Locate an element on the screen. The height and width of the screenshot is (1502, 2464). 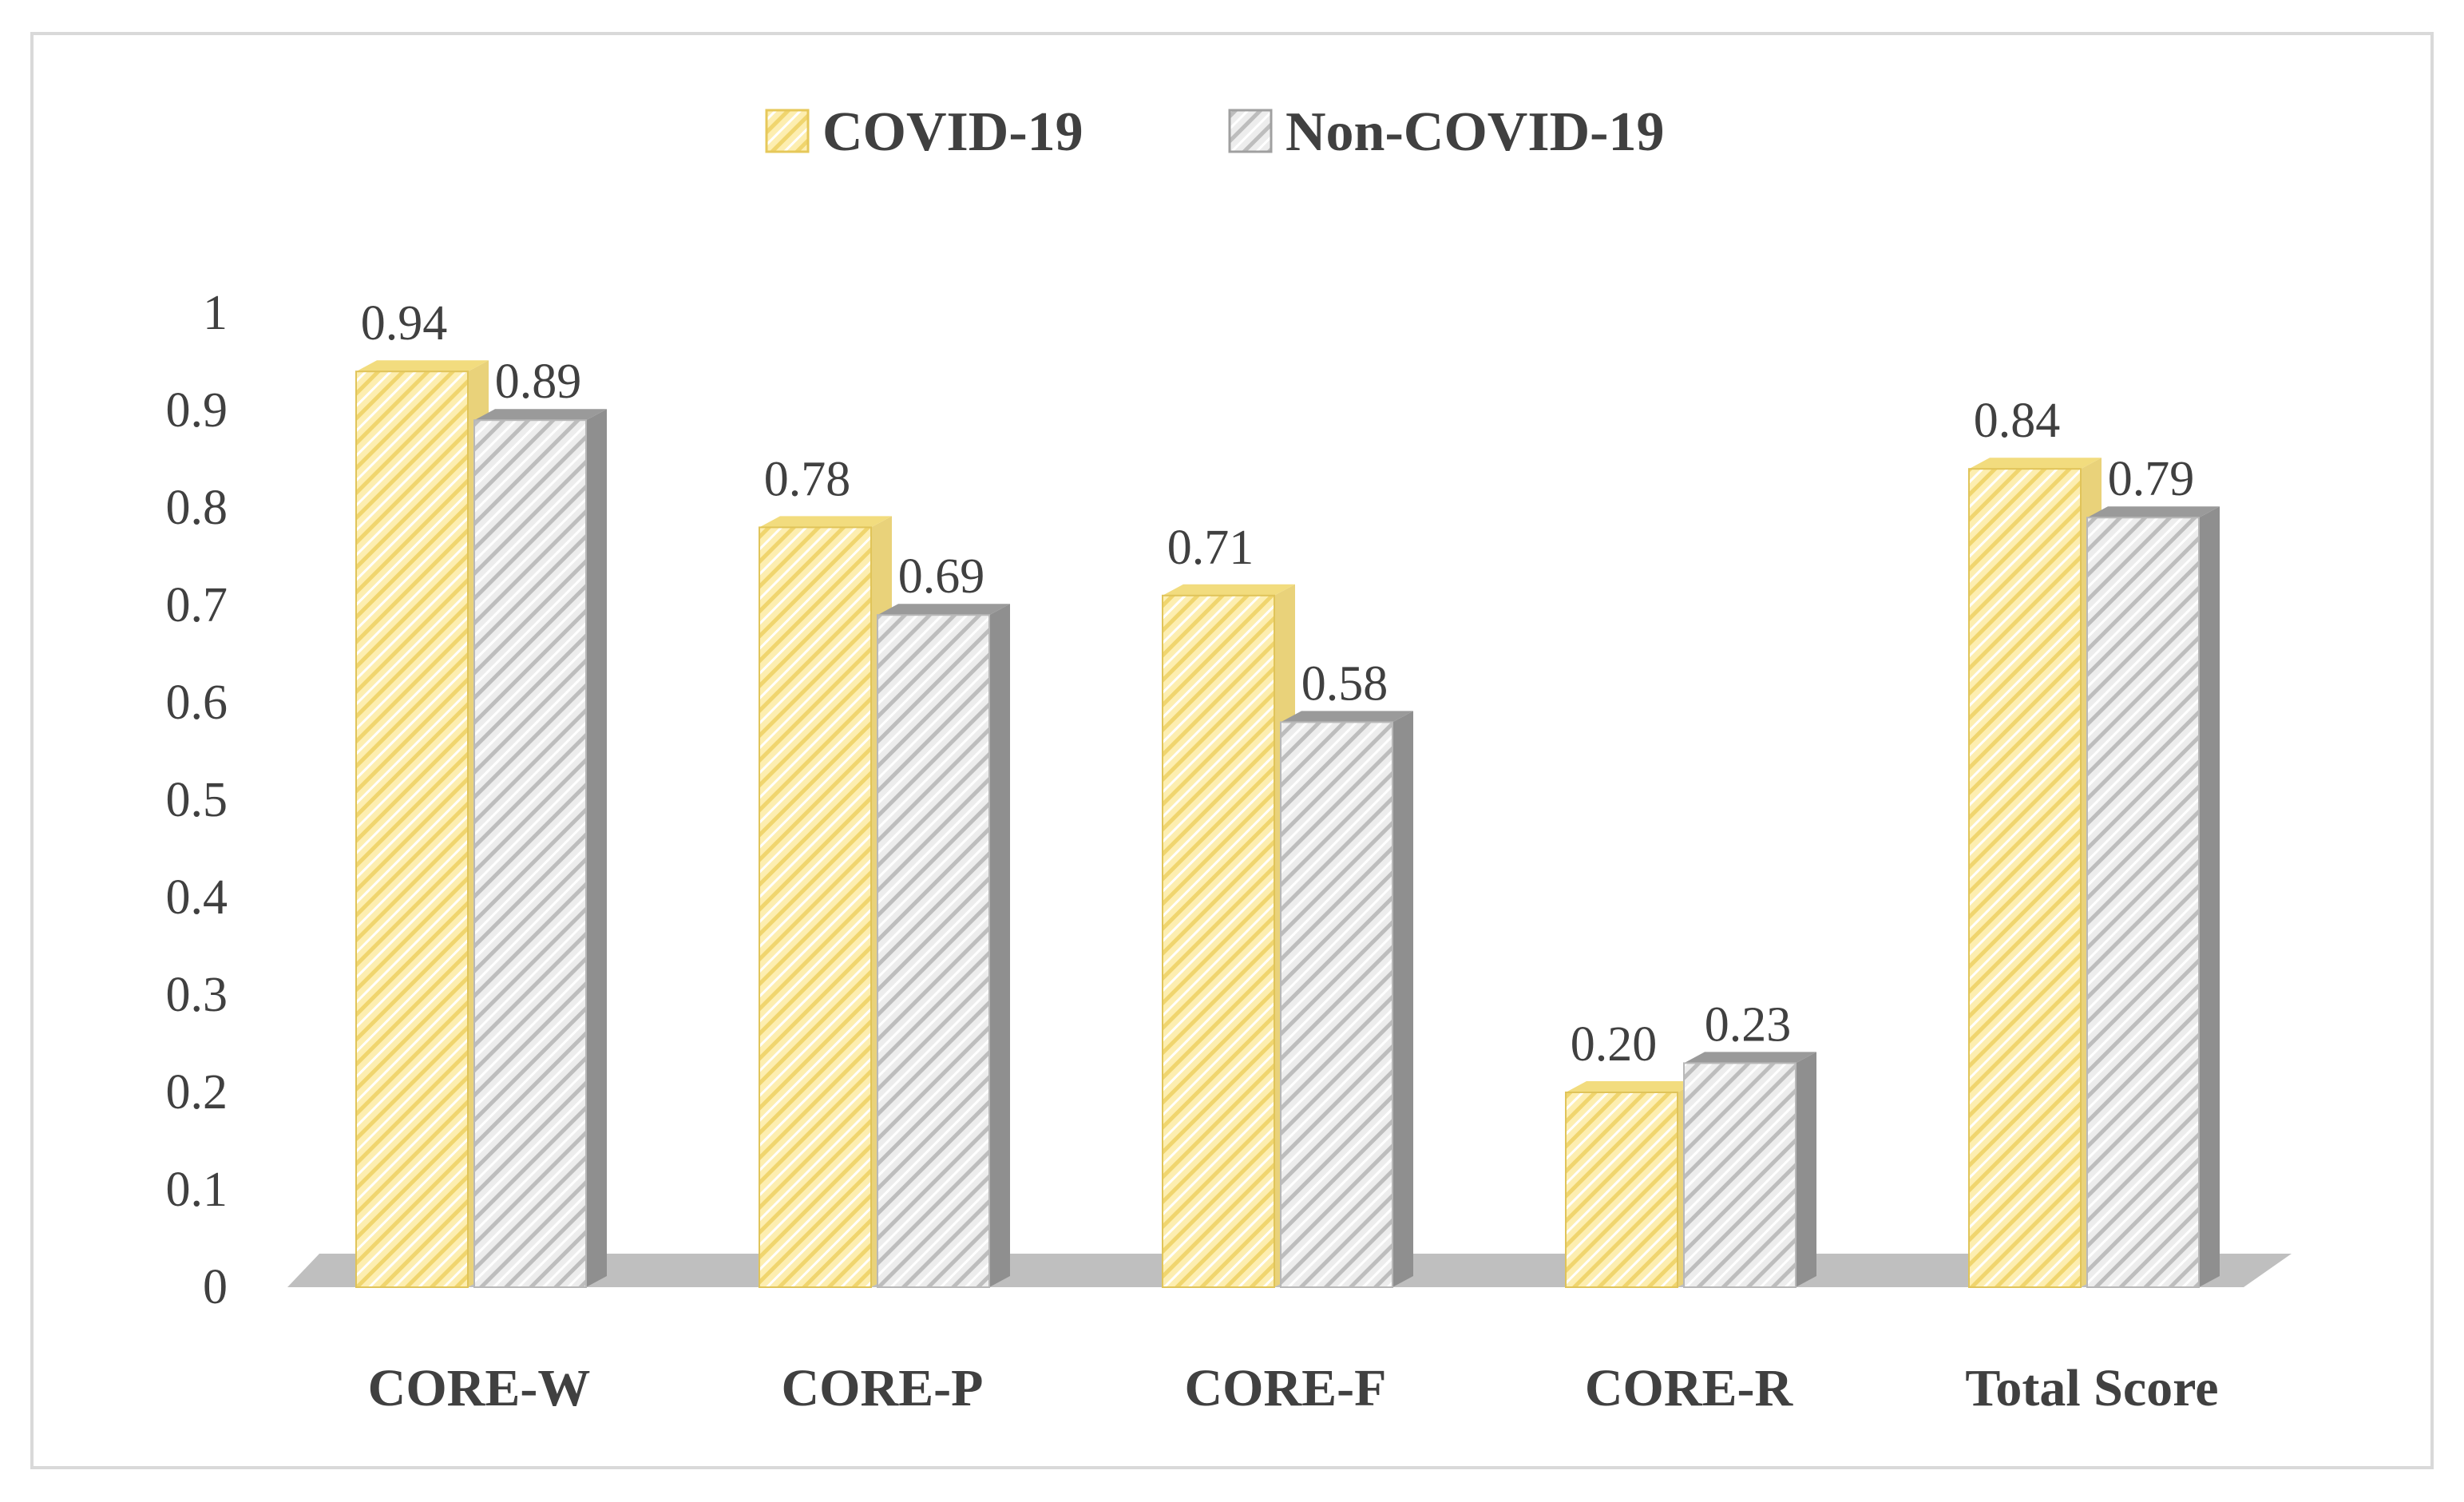
y-tick-label: 0.6 is located at coordinates (197, 703).